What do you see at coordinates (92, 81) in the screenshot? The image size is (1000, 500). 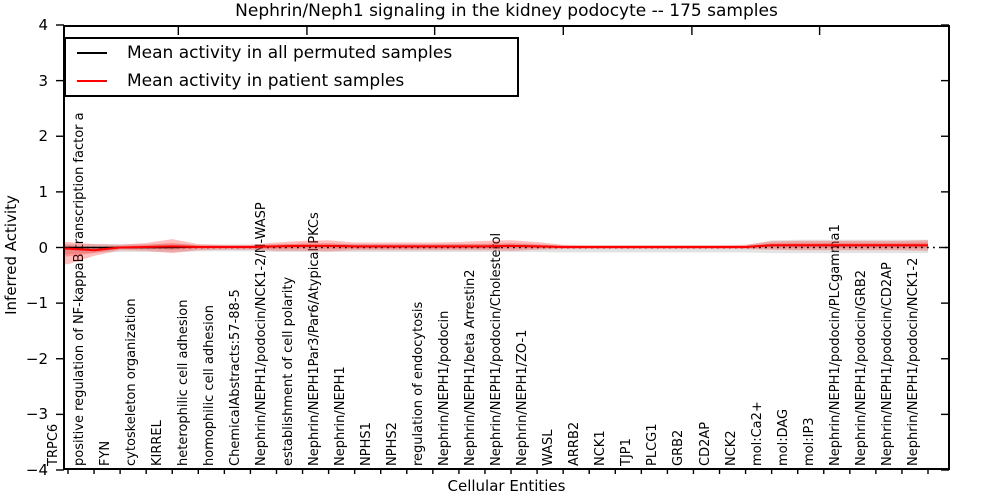 I see `red-line-icon` at bounding box center [92, 81].